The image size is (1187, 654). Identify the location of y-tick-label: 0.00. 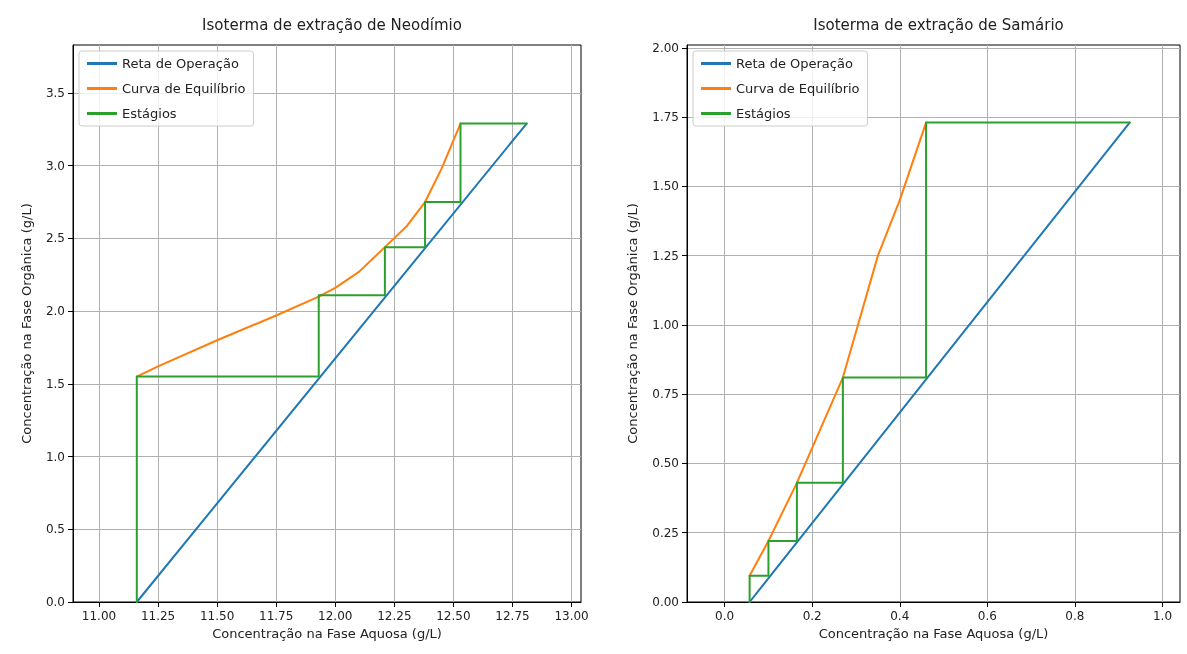
(665, 602).